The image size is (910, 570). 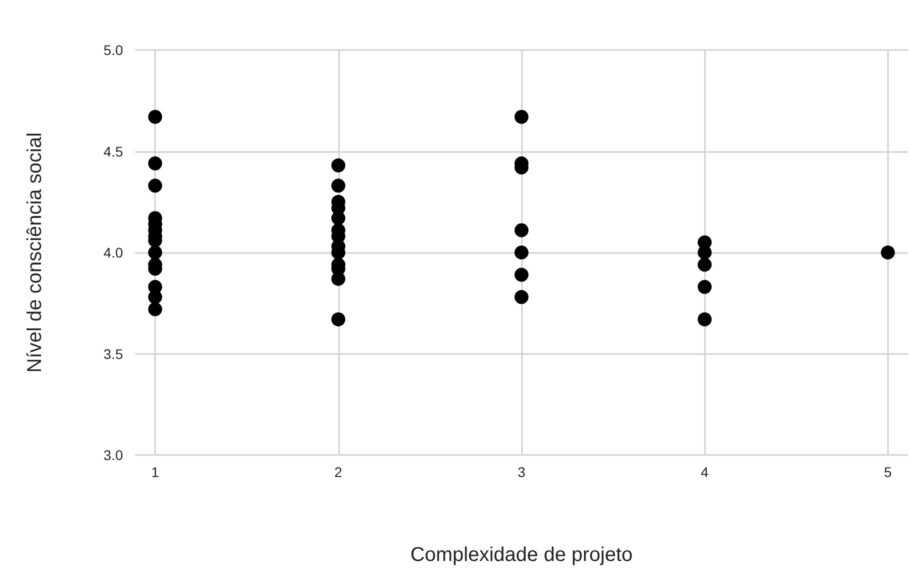 I want to click on y-tick-label: 4.5, so click(x=114, y=151).